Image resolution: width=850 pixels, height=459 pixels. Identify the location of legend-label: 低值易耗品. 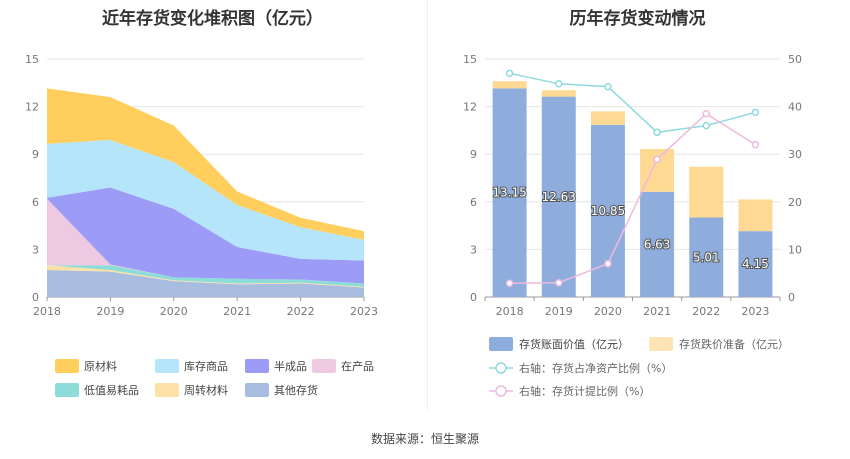
(111, 390).